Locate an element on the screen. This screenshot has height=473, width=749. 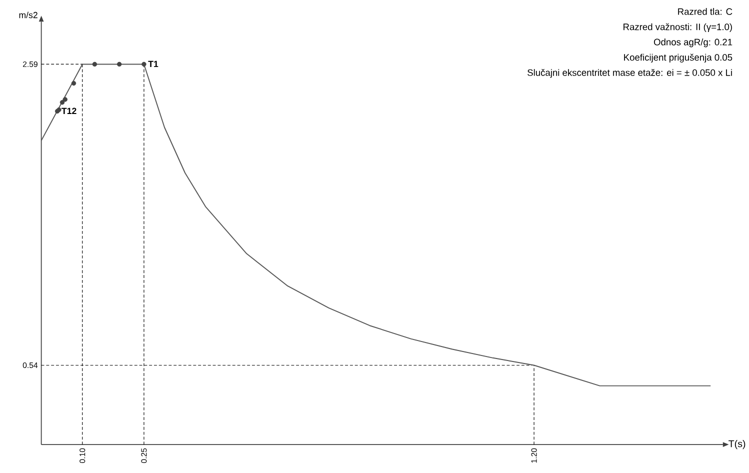
annotation: T12 is located at coordinates (69, 111).